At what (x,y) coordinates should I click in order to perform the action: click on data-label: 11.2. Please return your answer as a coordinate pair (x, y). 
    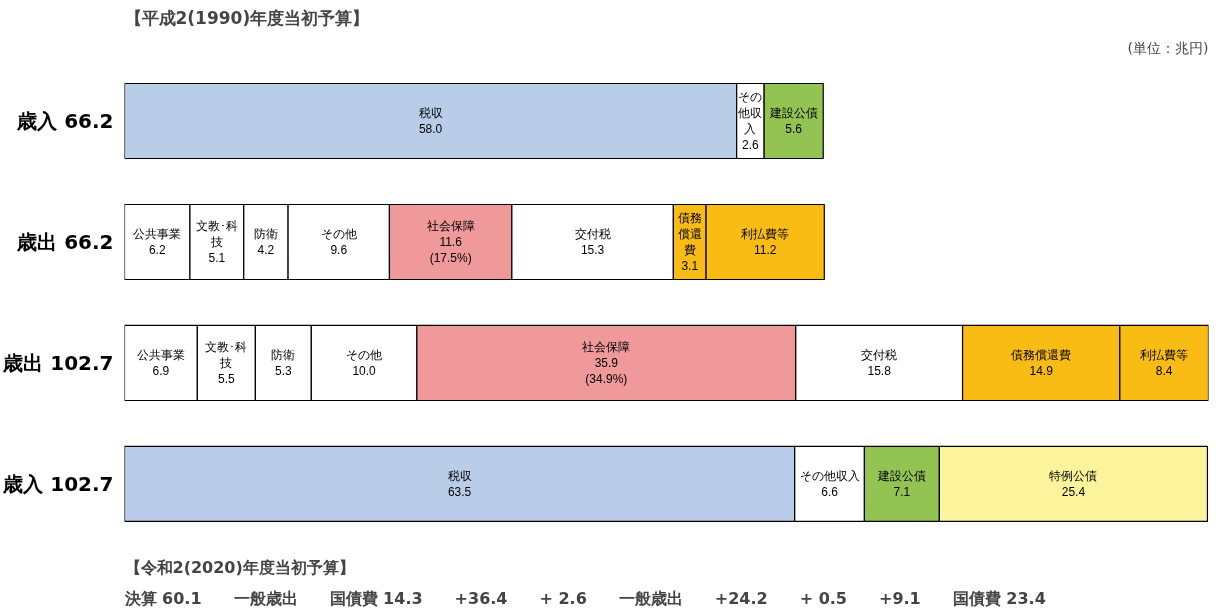
    Looking at the image, I should click on (765, 250).